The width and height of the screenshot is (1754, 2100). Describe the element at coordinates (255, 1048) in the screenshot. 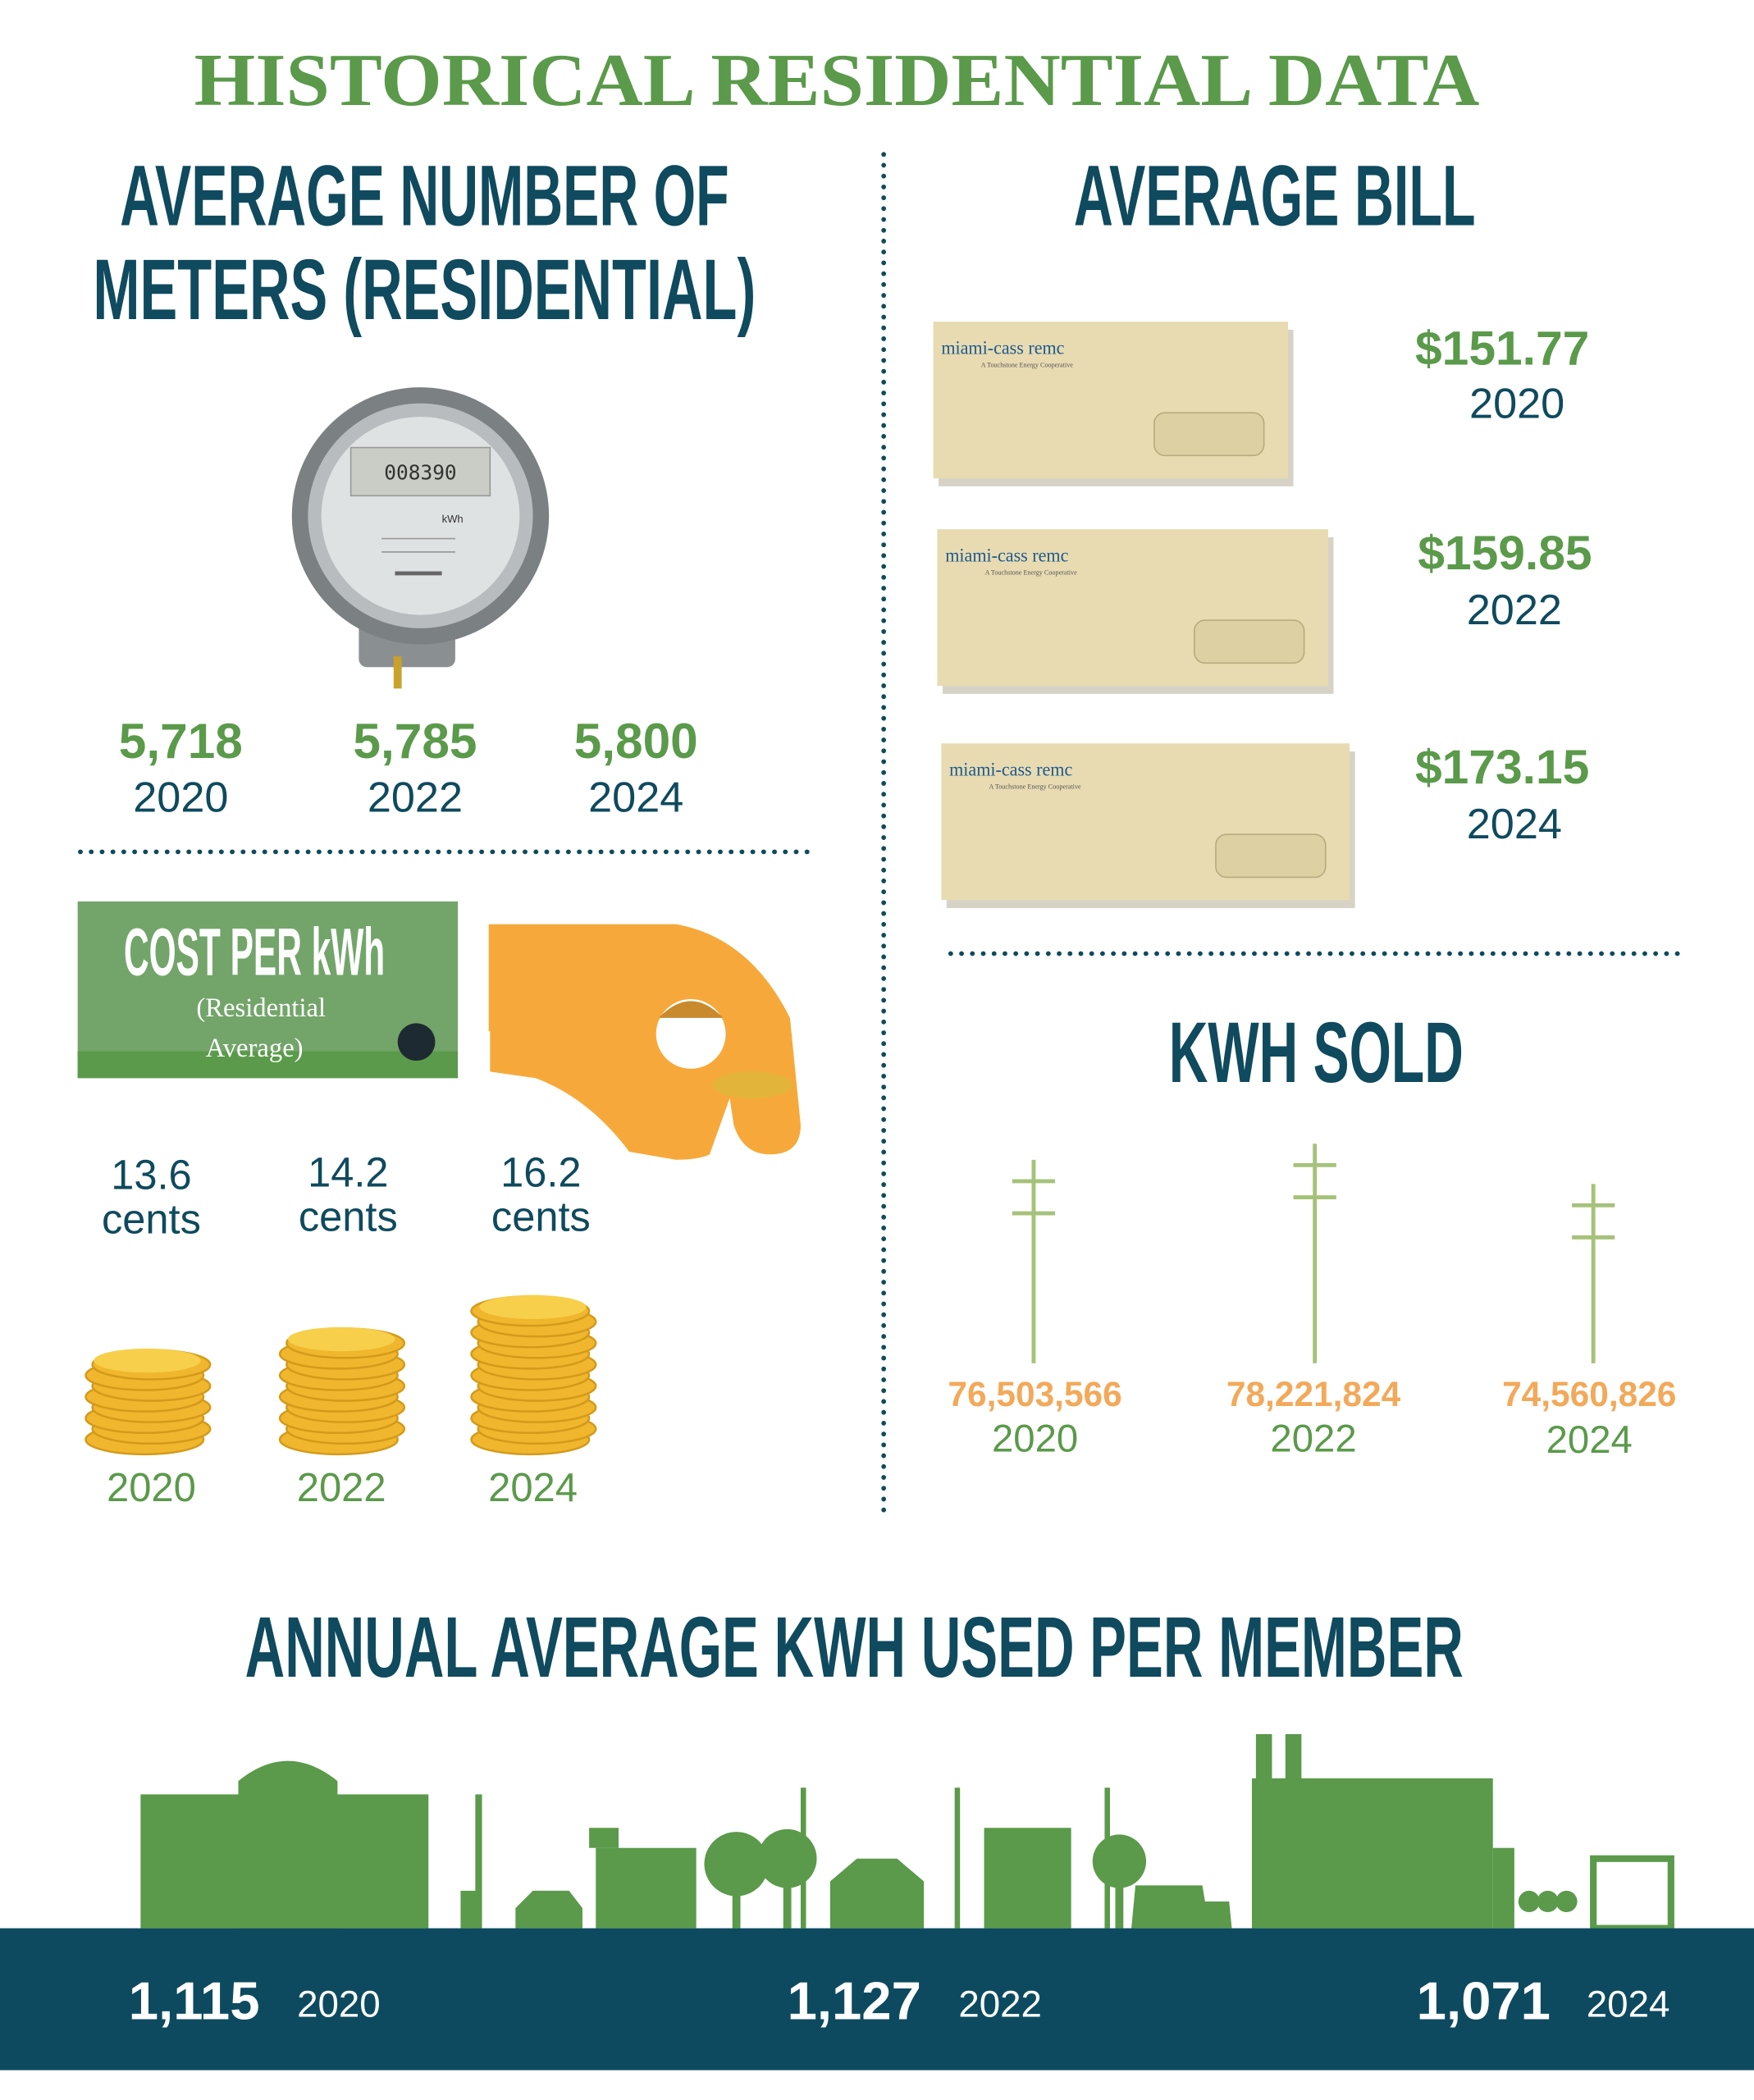

I see `card-subtitle: Average)` at that location.